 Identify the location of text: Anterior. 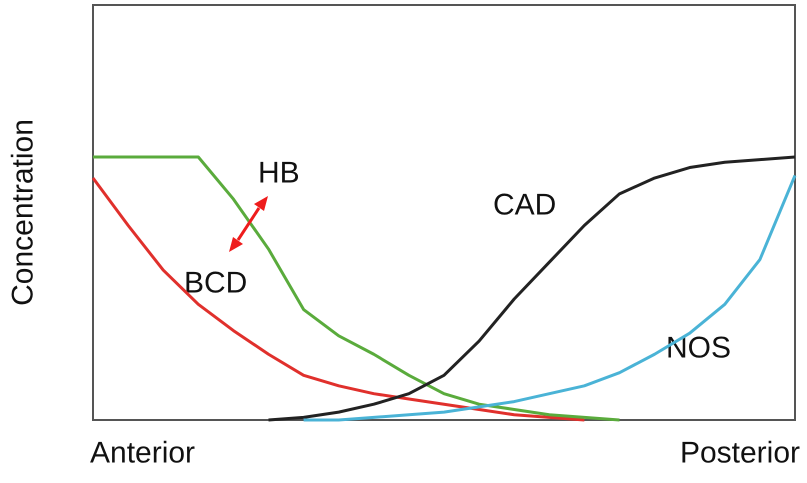
(143, 453).